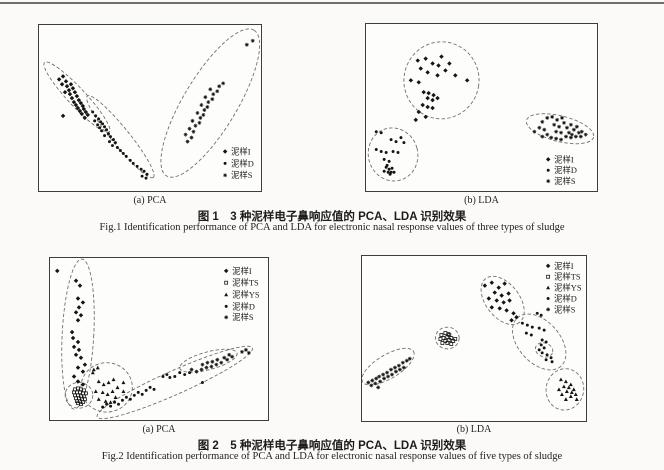  I want to click on fig1-caption-zh: 图 1 3 种泥样电子鼻响应值的 PCA、LDA 识别效果, so click(332, 217).